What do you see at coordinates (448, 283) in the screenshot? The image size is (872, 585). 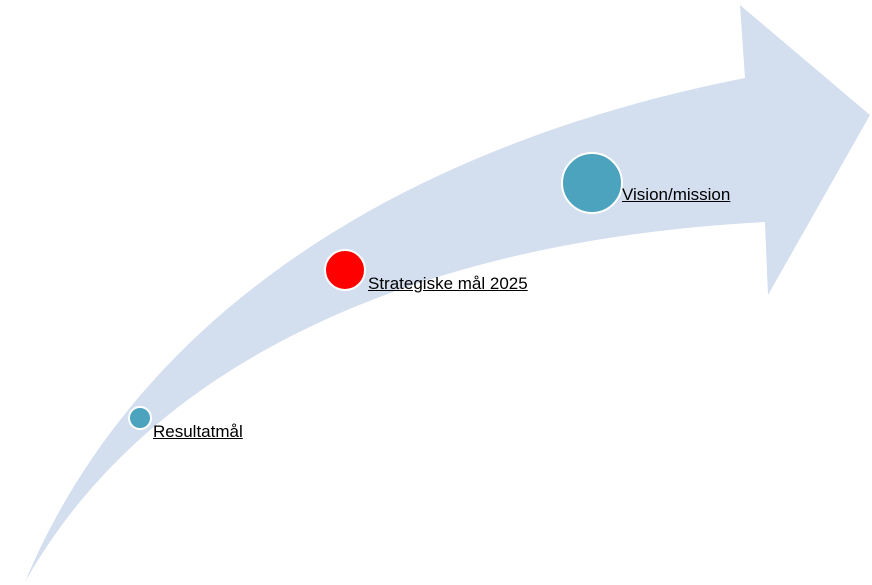 I see `node-link: Strategiske mål 2025` at bounding box center [448, 283].